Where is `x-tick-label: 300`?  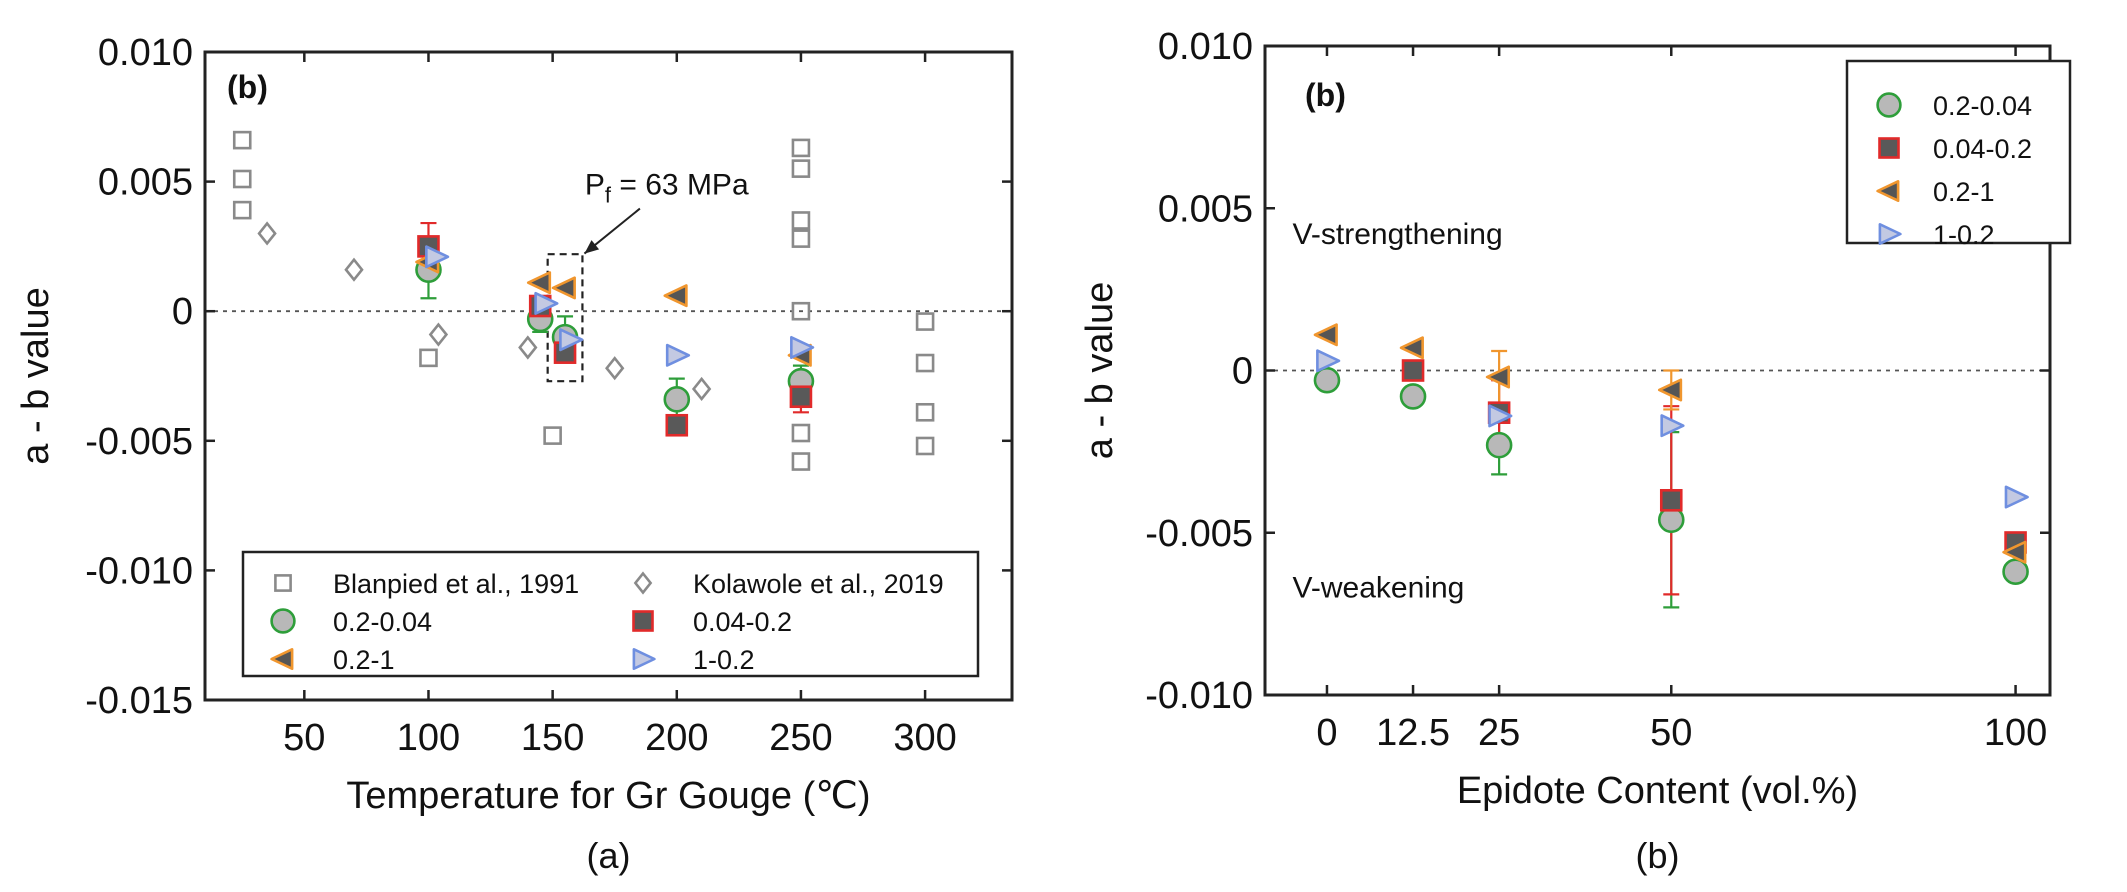
x-tick-label: 300 is located at coordinates (924, 738).